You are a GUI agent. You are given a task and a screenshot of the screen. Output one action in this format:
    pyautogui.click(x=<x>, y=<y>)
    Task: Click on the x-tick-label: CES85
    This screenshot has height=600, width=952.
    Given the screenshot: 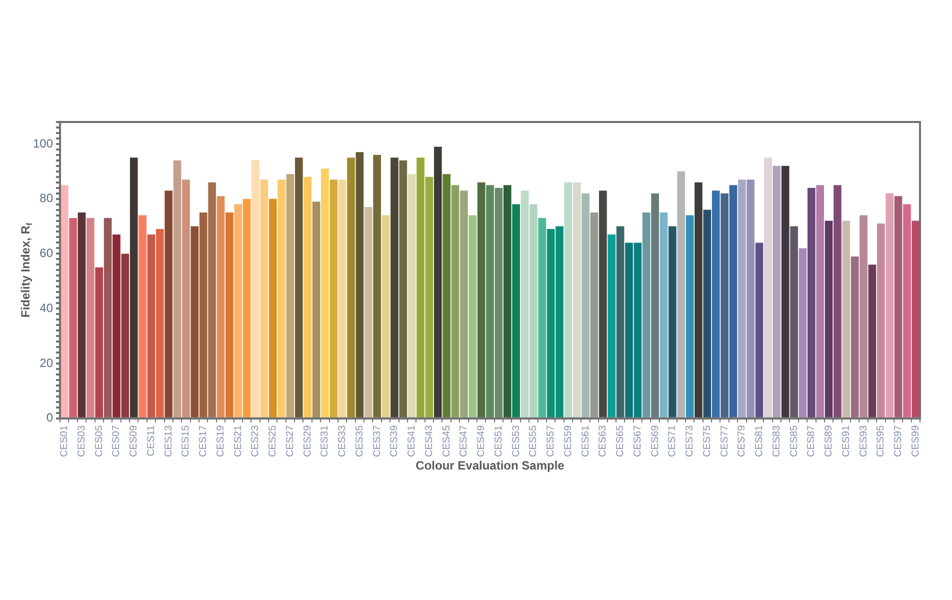 What is the action you would take?
    pyautogui.click(x=794, y=441)
    